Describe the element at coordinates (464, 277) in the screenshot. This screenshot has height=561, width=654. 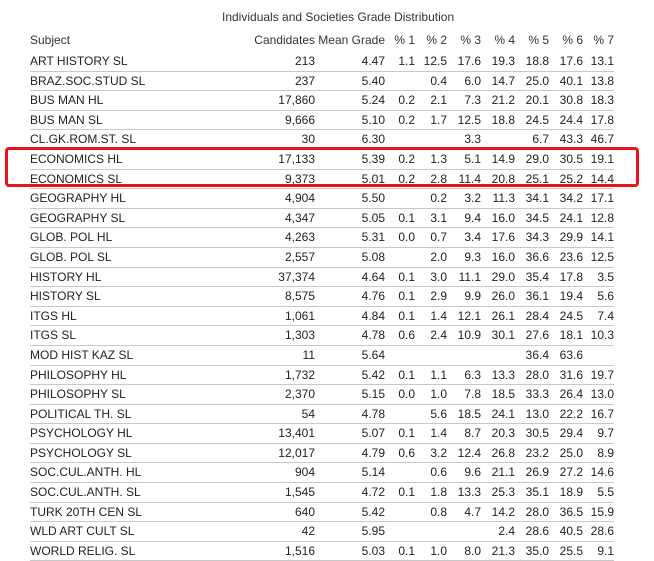
I see `cell-pct-3: 11.1` at that location.